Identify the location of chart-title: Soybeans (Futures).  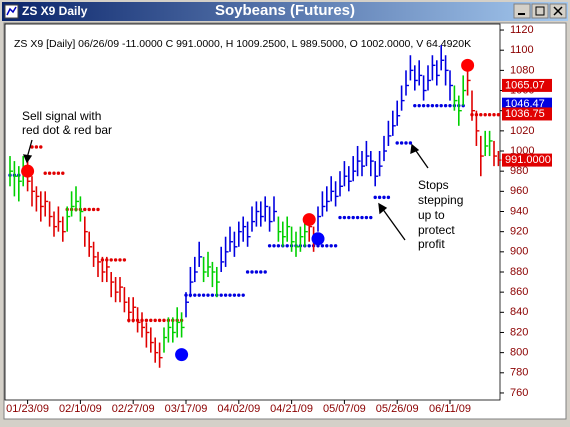
(285, 10).